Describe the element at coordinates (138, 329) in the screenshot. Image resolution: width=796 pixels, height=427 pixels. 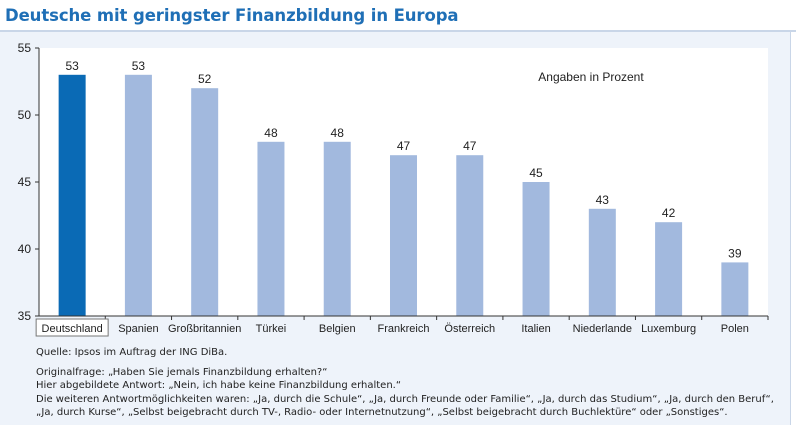
I see `x-tick-label: Spanien` at that location.